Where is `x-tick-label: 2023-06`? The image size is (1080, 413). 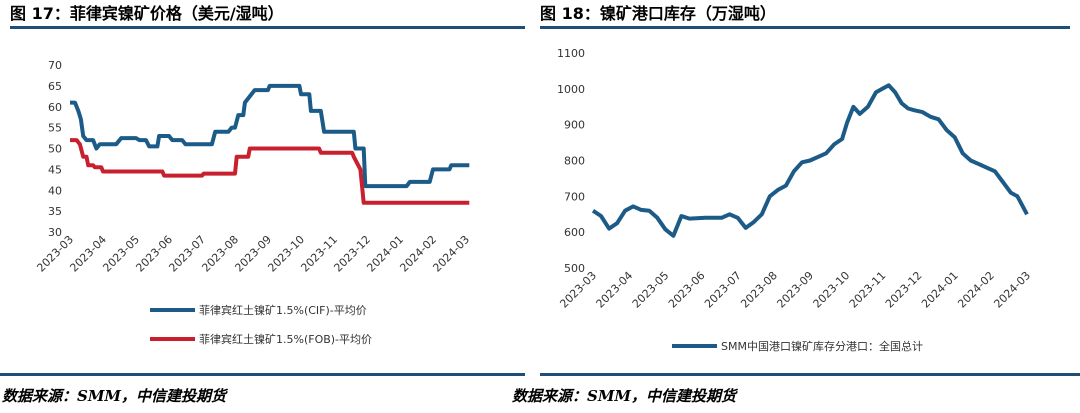 x-tick-label: 2023-06 is located at coordinates (687, 290).